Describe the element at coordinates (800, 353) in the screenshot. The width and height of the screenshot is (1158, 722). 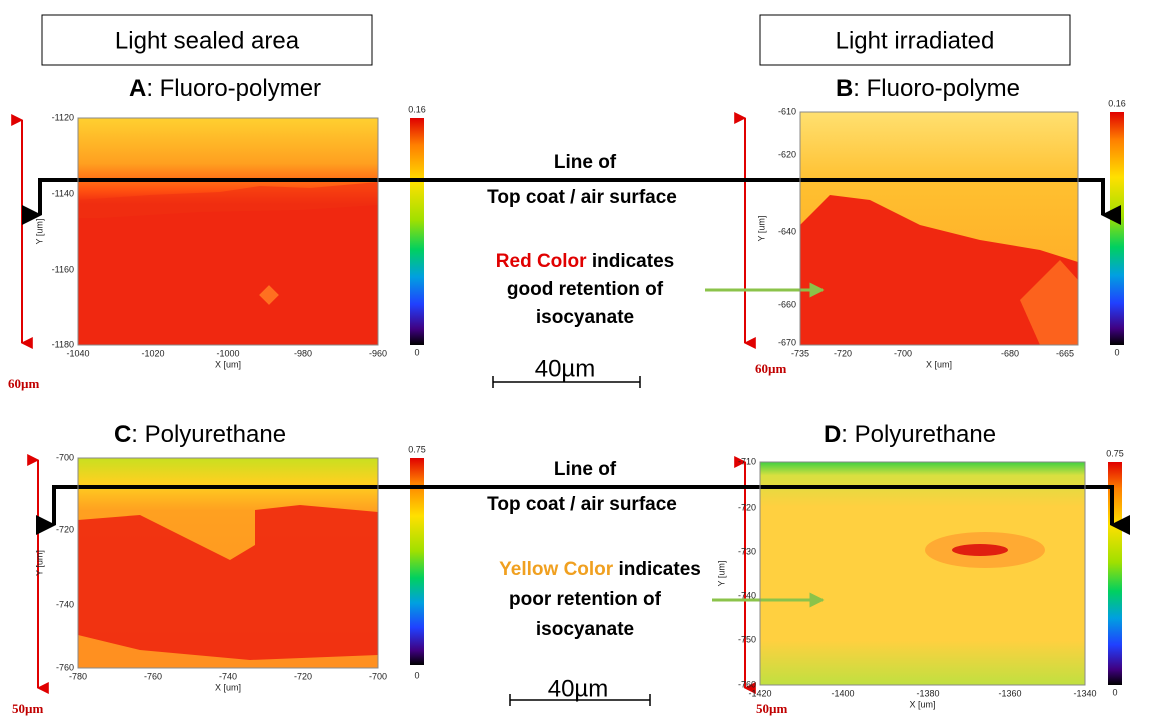
I see `x-tick-label: -735` at that location.